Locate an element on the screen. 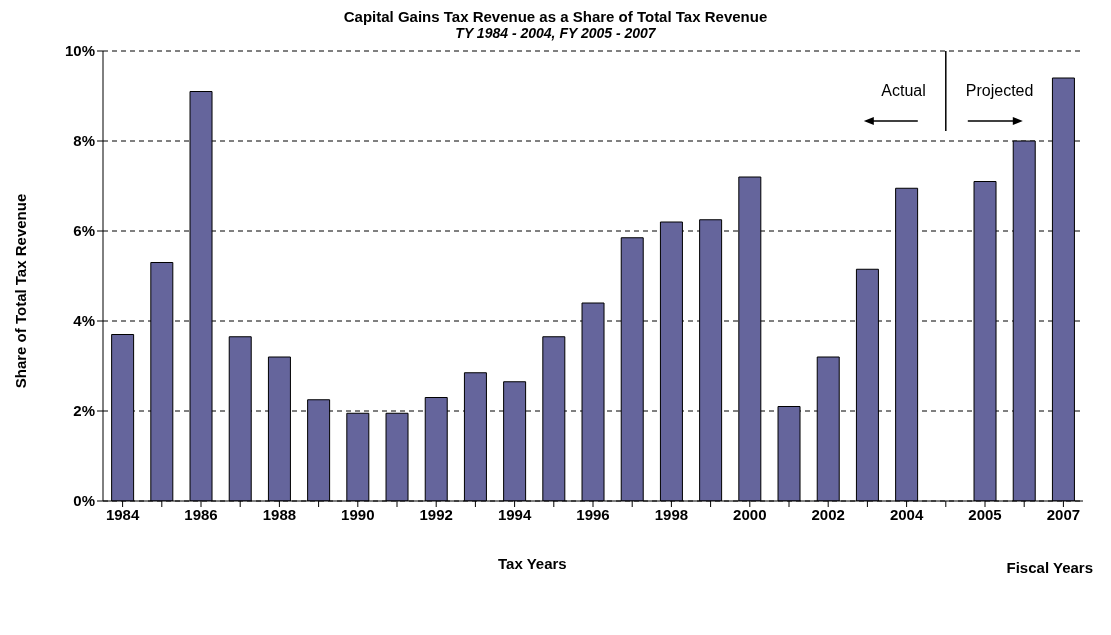  annotation: Actual is located at coordinates (903, 90).